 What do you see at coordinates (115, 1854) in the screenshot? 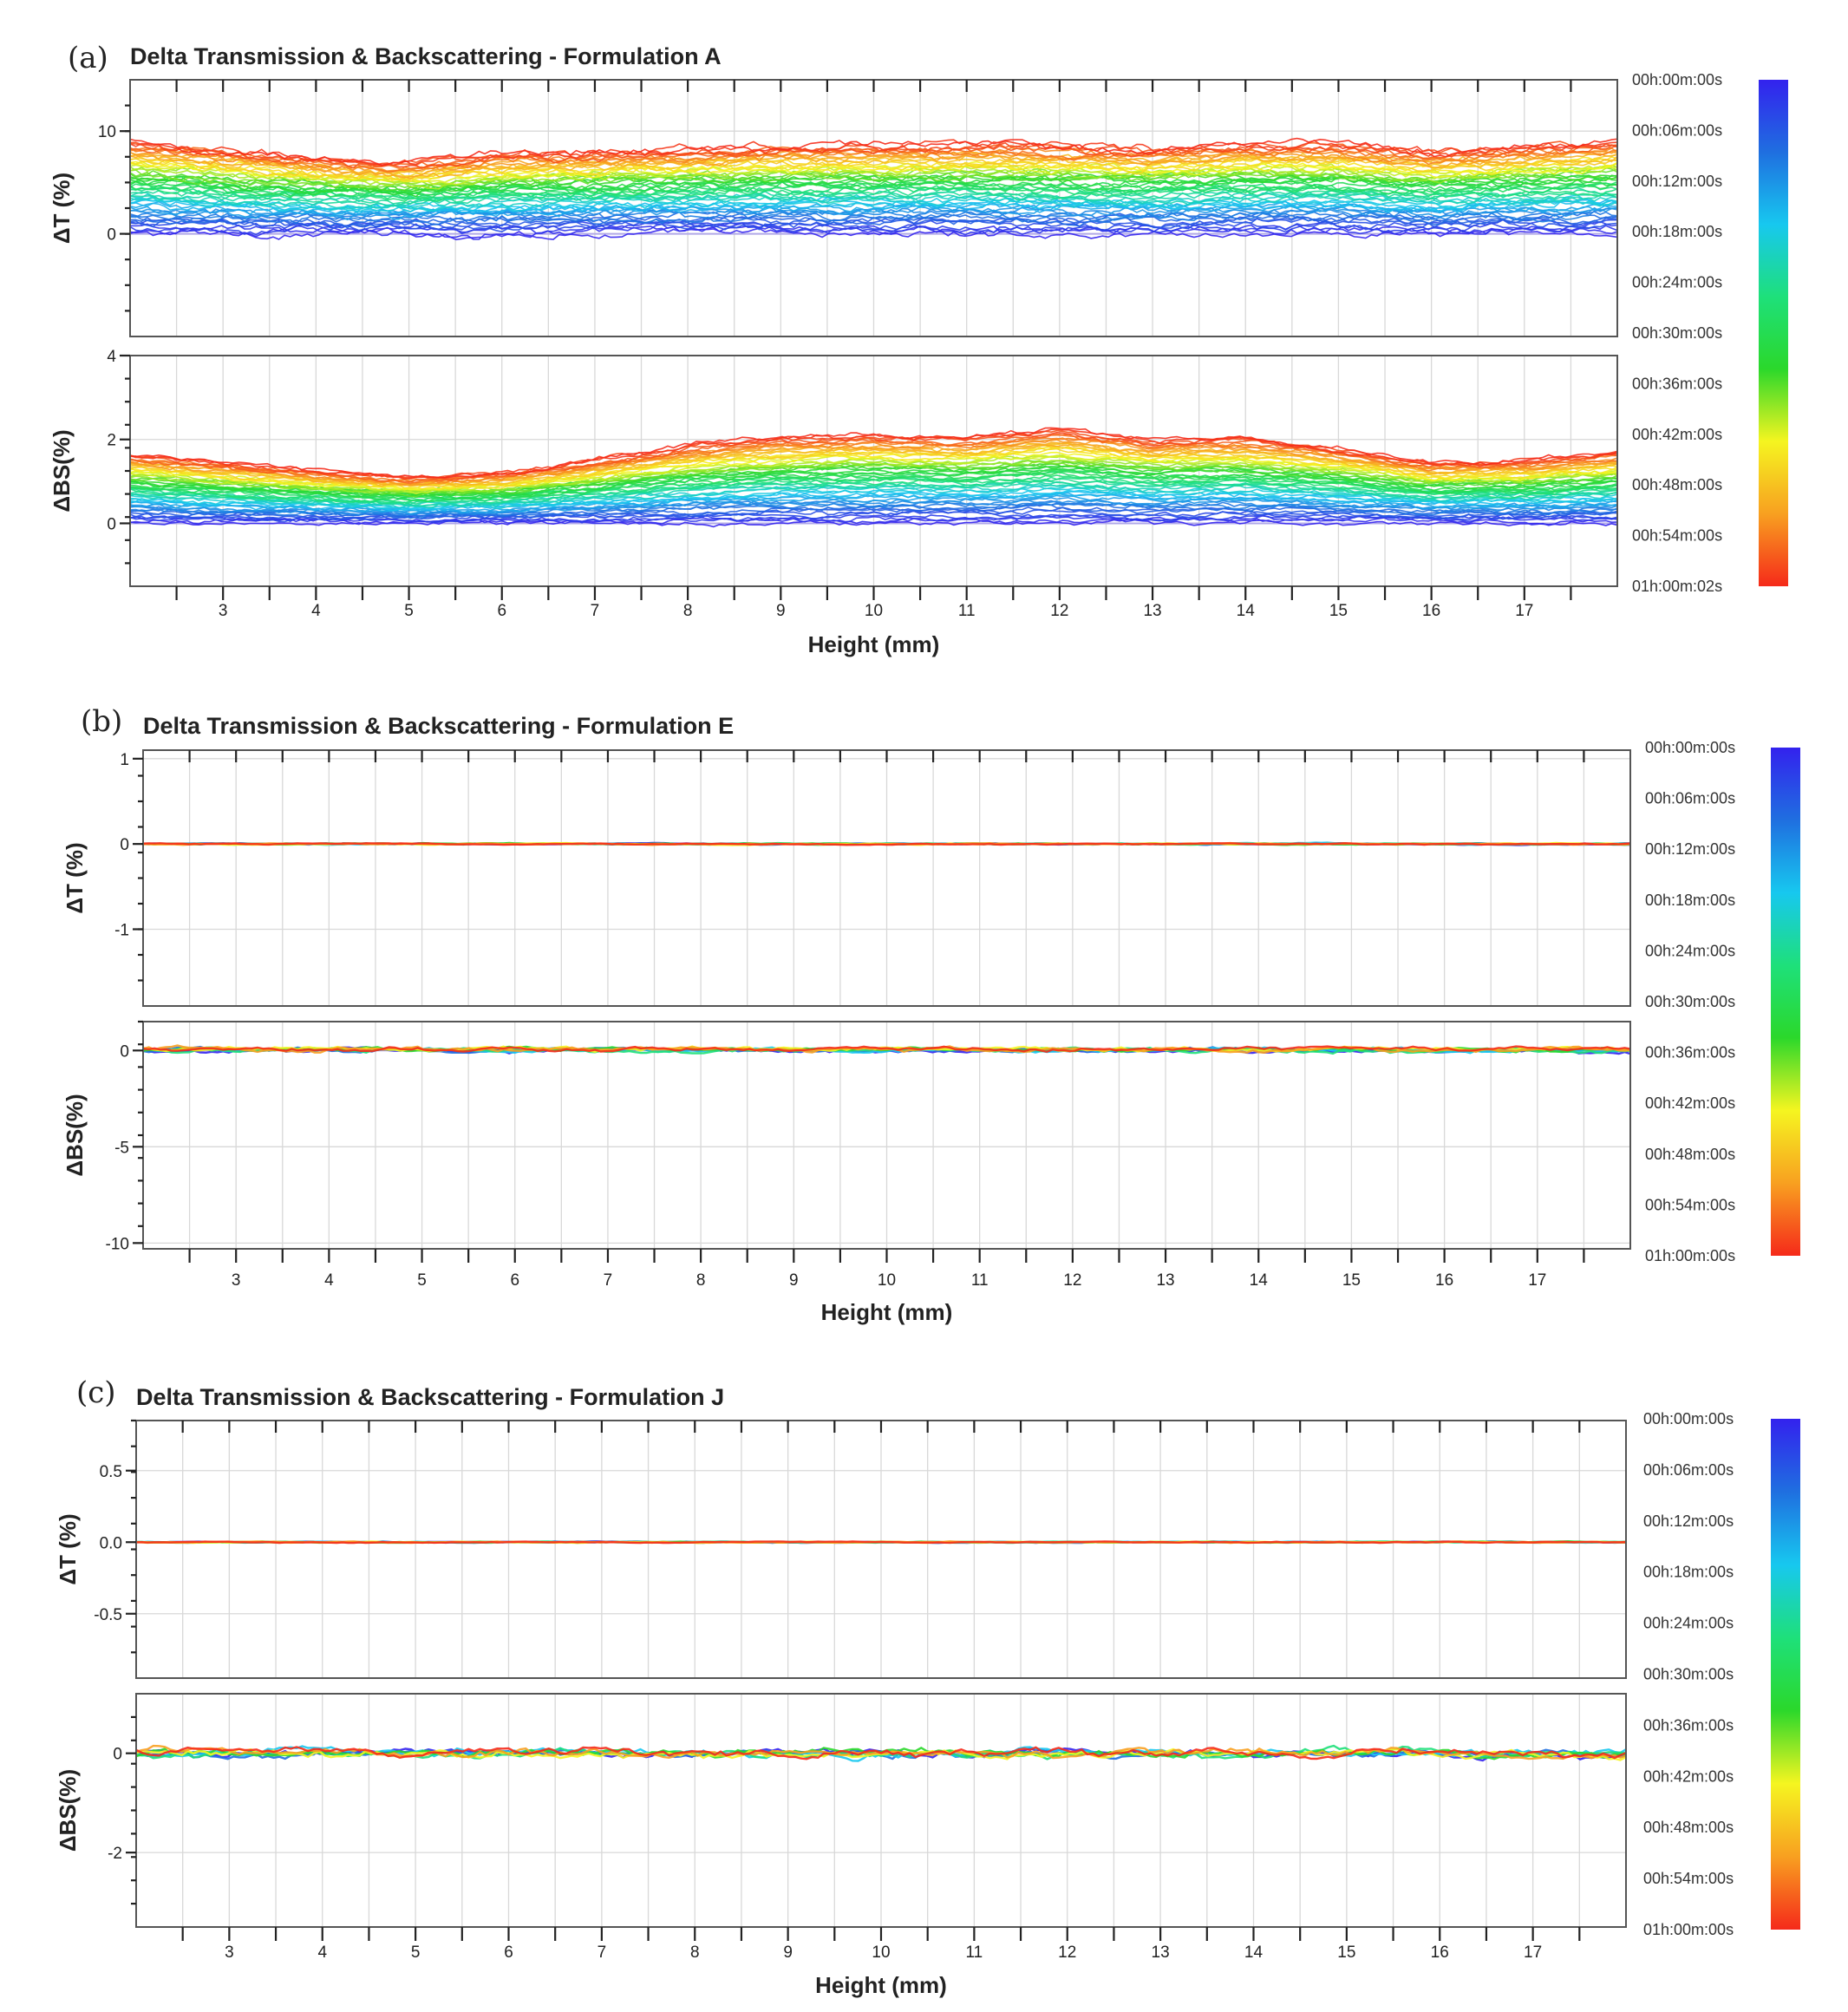
I see `y-tick-label: -2` at bounding box center [115, 1854].